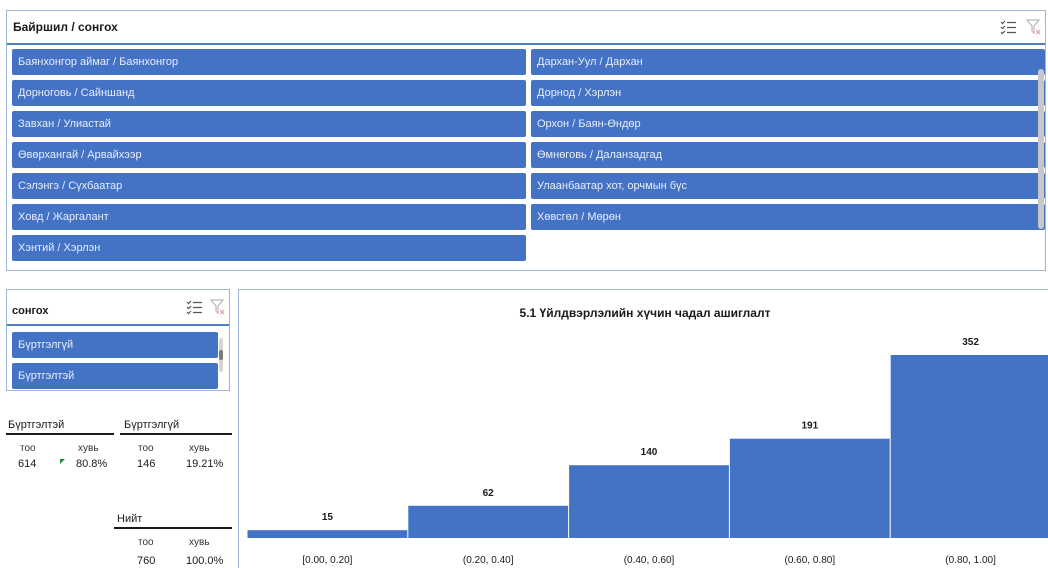 This screenshot has height=568, width=1048. What do you see at coordinates (269, 93) in the screenshot?
I see `slicer-item-location: Дорноговь / Сайншанд` at bounding box center [269, 93].